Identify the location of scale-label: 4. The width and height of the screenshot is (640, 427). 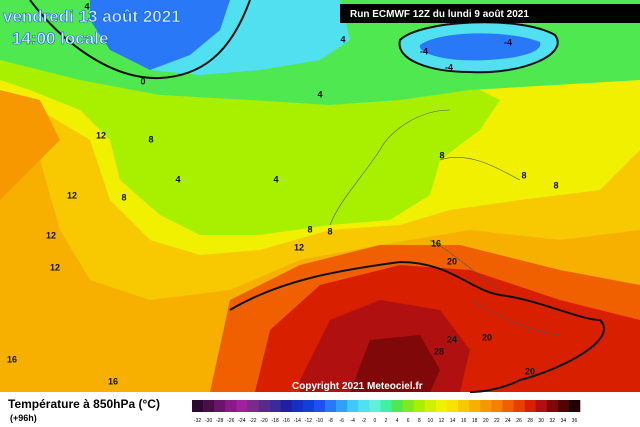
(397, 421).